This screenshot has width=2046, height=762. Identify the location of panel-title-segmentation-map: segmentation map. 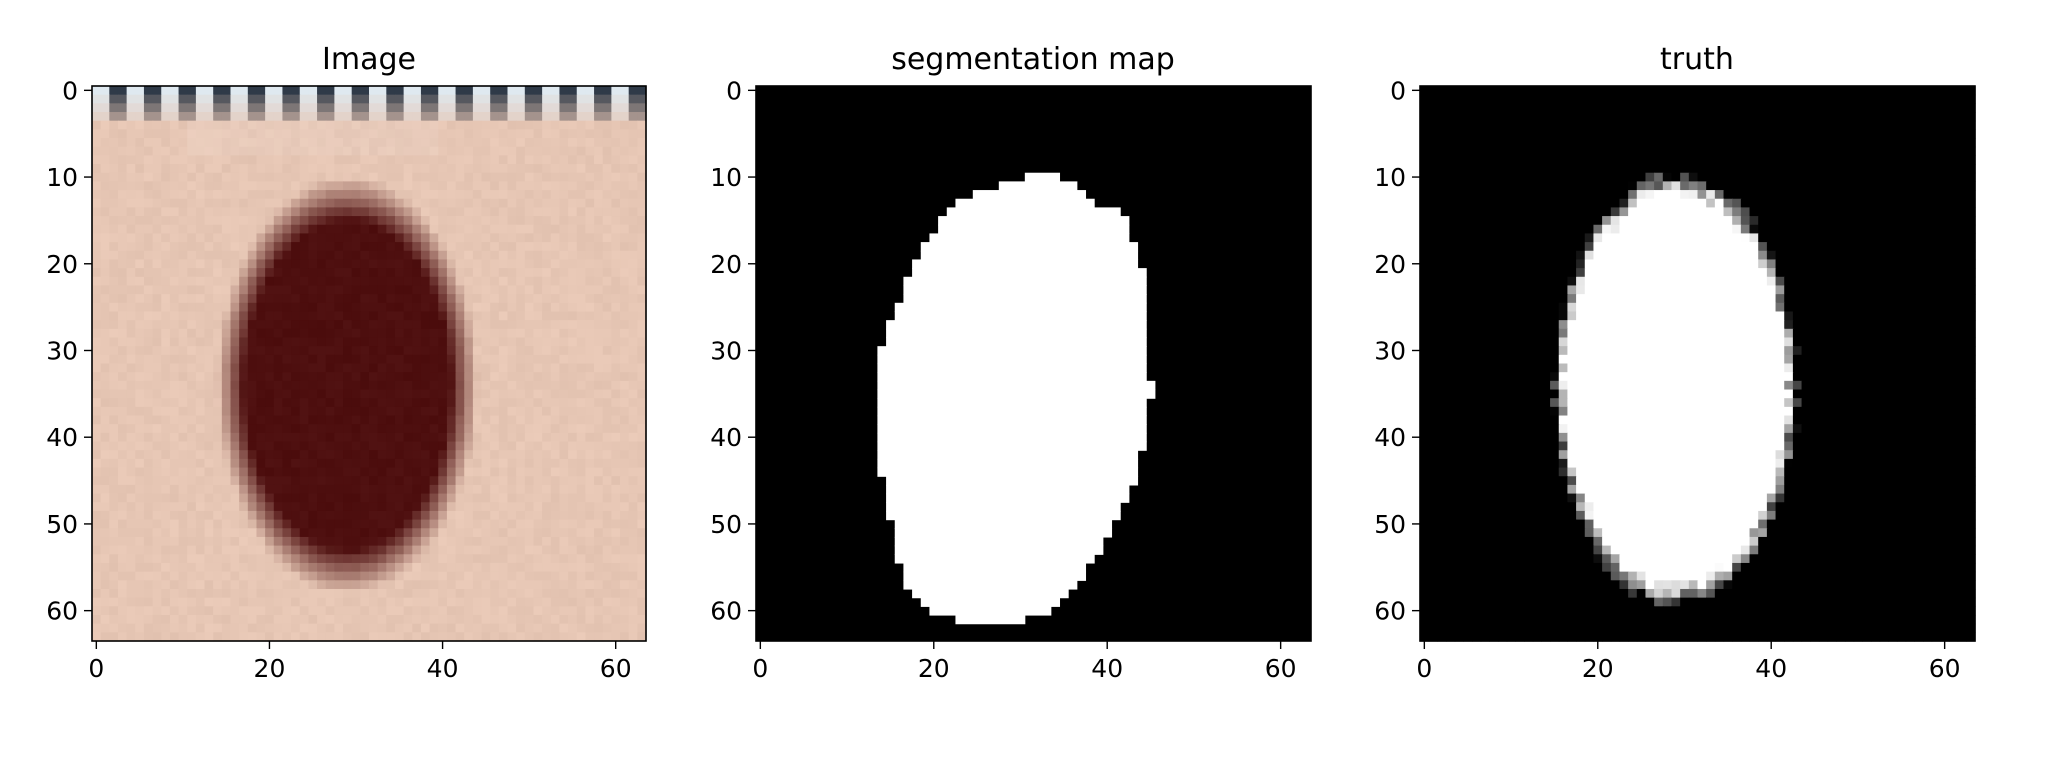
(1033, 59).